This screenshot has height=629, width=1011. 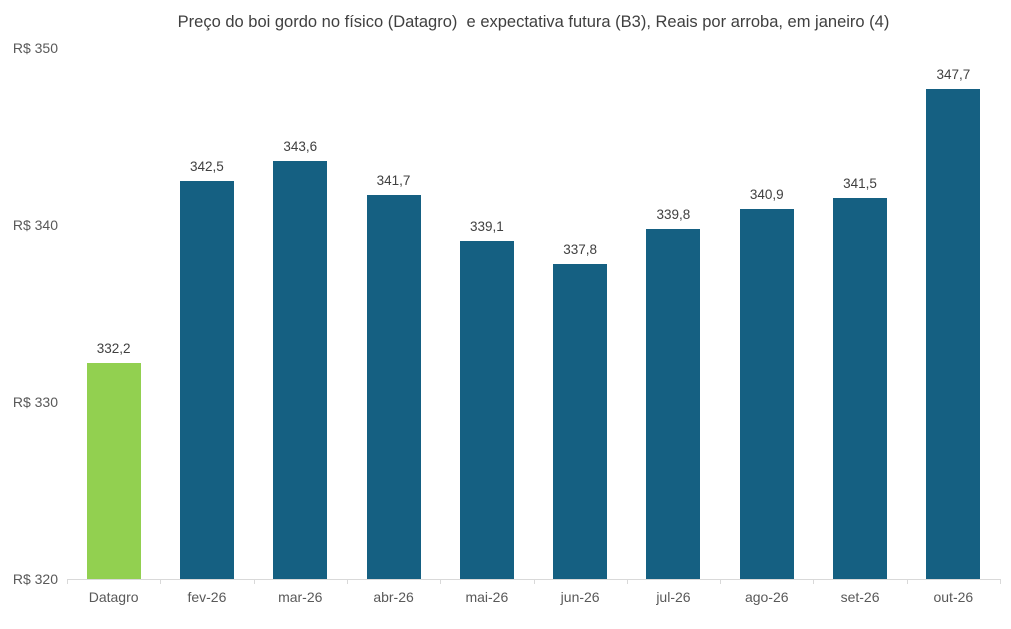 What do you see at coordinates (953, 74) in the screenshot?
I see `data-label: 347,7` at bounding box center [953, 74].